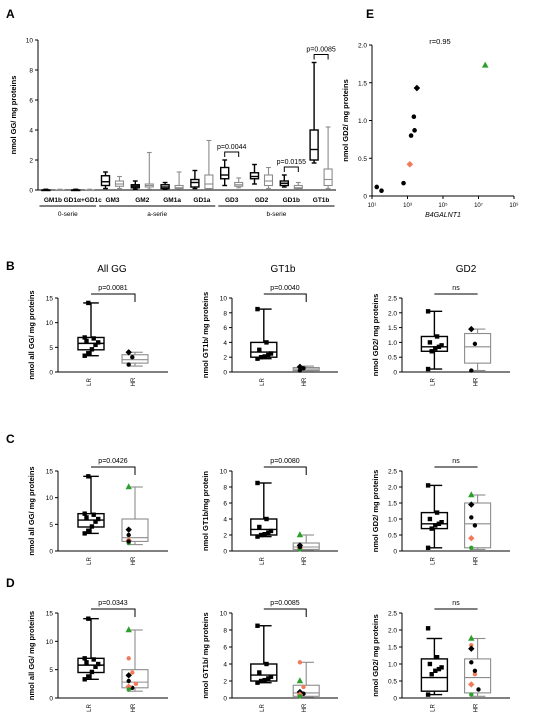 This screenshot has width=550, height=727. Describe the element at coordinates (201, 200) in the screenshot. I see `chart-a-x-tick-label: GD1a` at that location.